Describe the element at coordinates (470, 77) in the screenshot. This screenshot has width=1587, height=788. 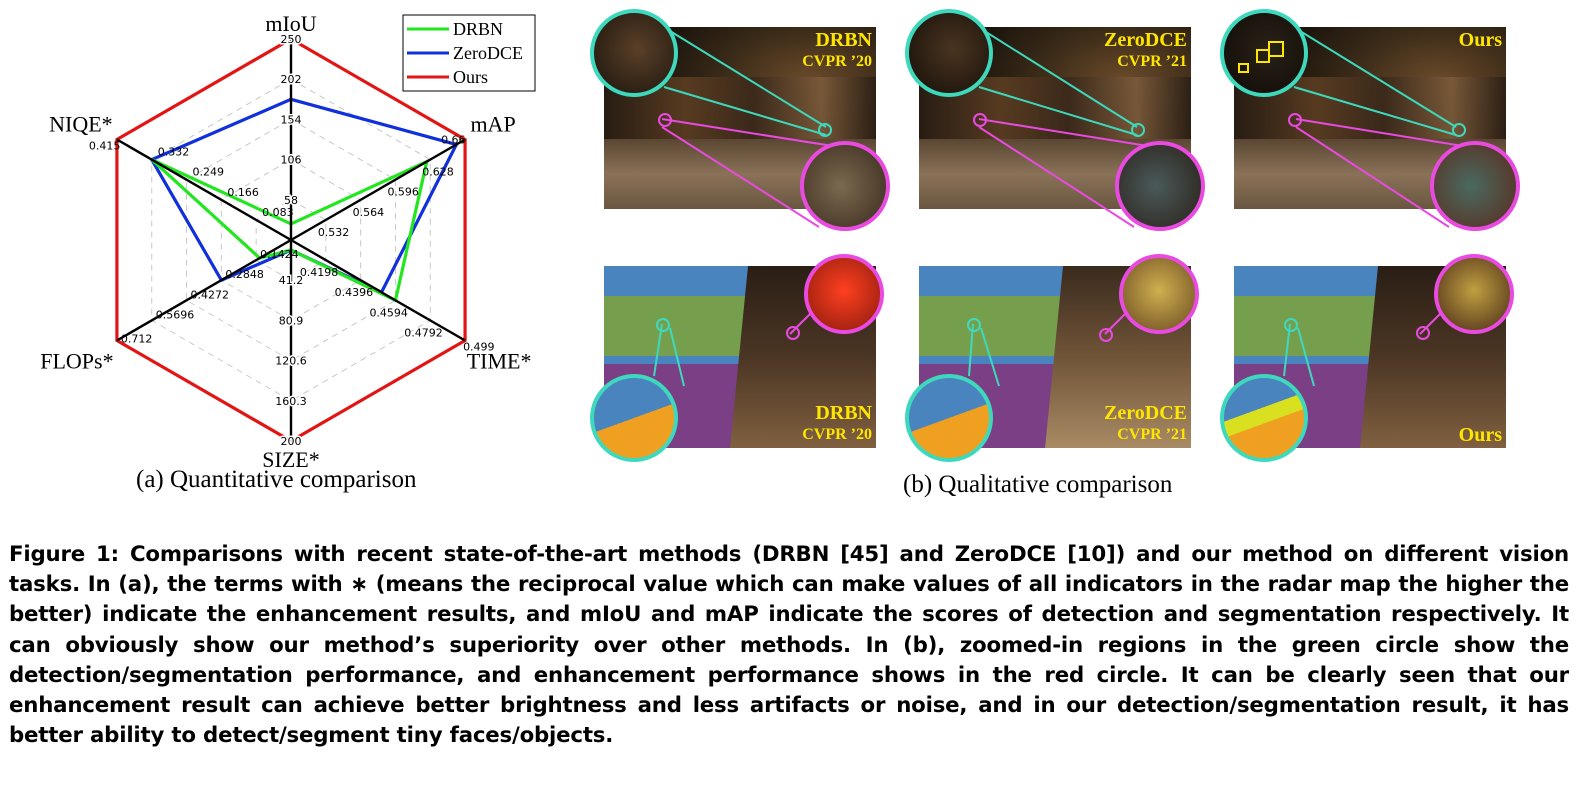
I see `legend-label: Ours` at that location.